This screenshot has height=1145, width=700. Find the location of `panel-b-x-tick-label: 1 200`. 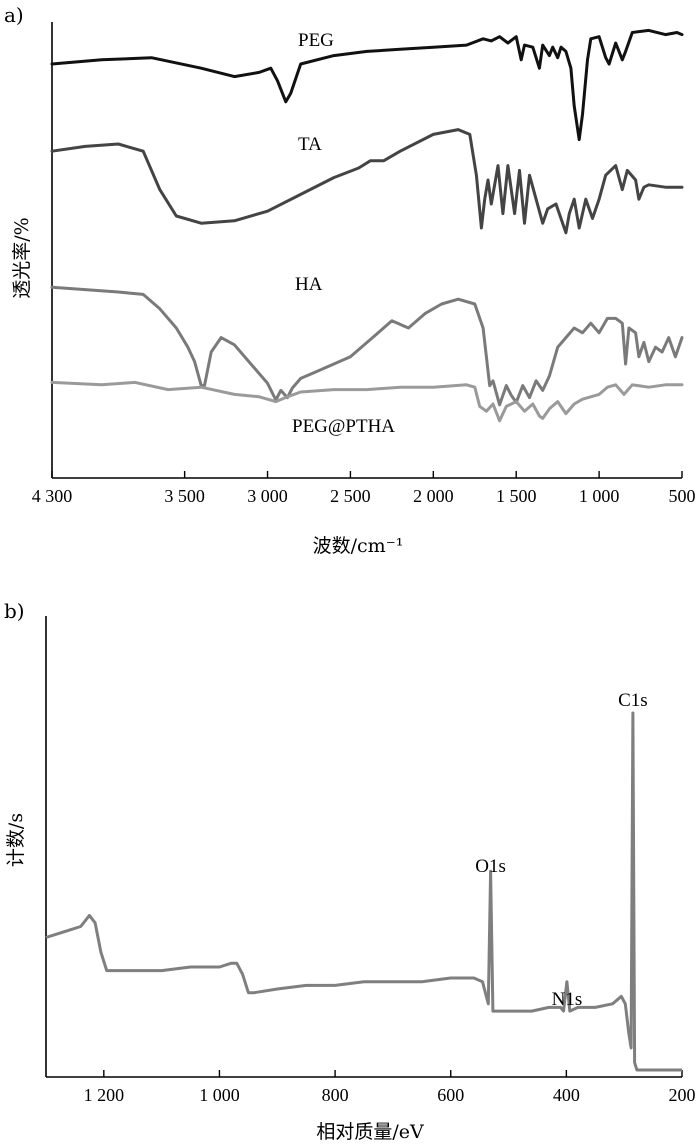

panel-b-x-tick-label: 1 200 is located at coordinates (104, 1095).